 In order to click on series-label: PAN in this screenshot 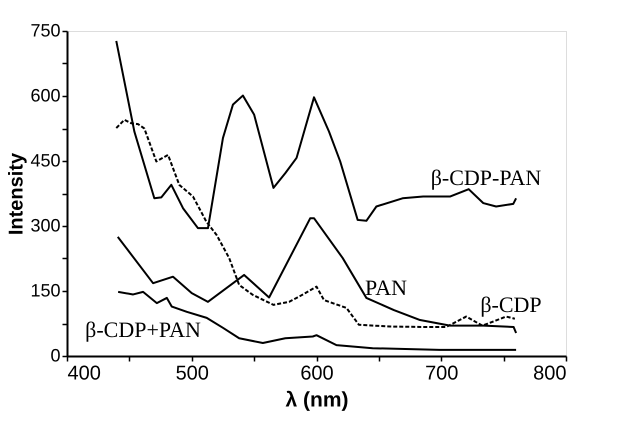, I will do `click(386, 287)`.